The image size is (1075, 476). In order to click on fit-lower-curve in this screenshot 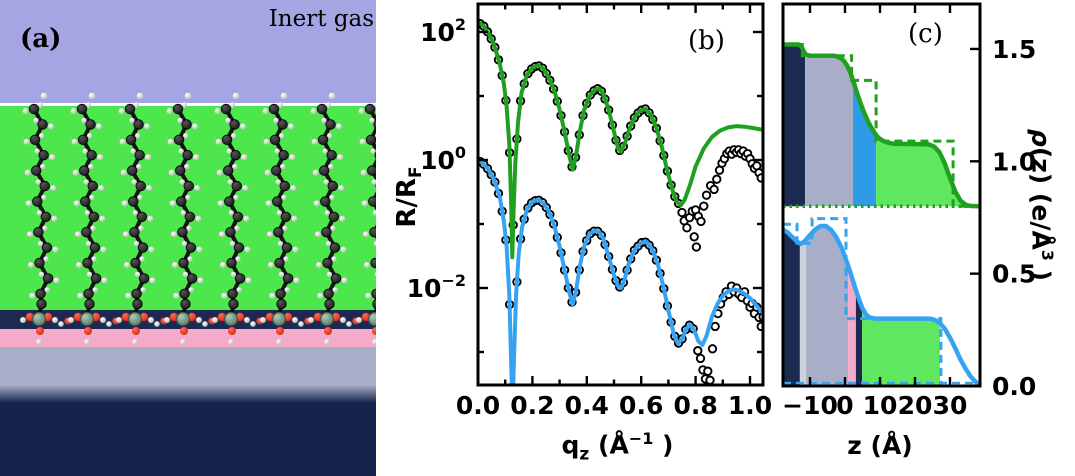, I will do `click(620, 271)`.